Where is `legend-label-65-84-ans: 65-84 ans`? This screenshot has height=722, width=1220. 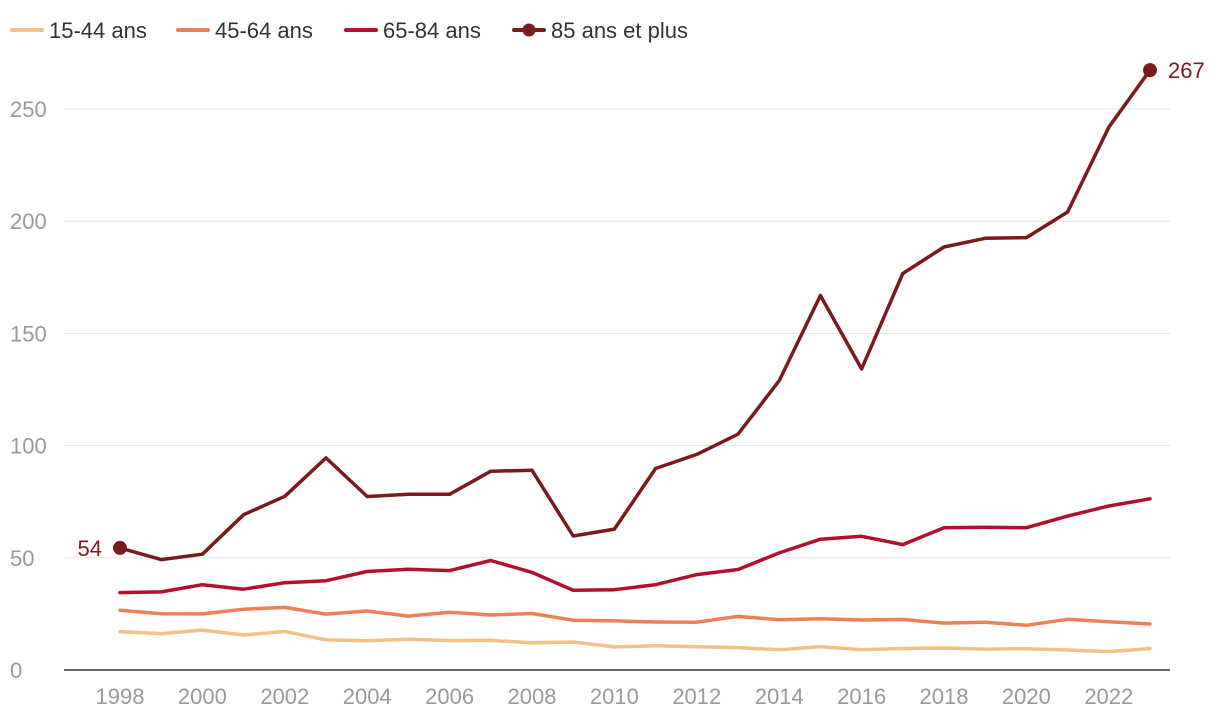
legend-label-65-84-ans: 65-84 ans is located at coordinates (432, 30).